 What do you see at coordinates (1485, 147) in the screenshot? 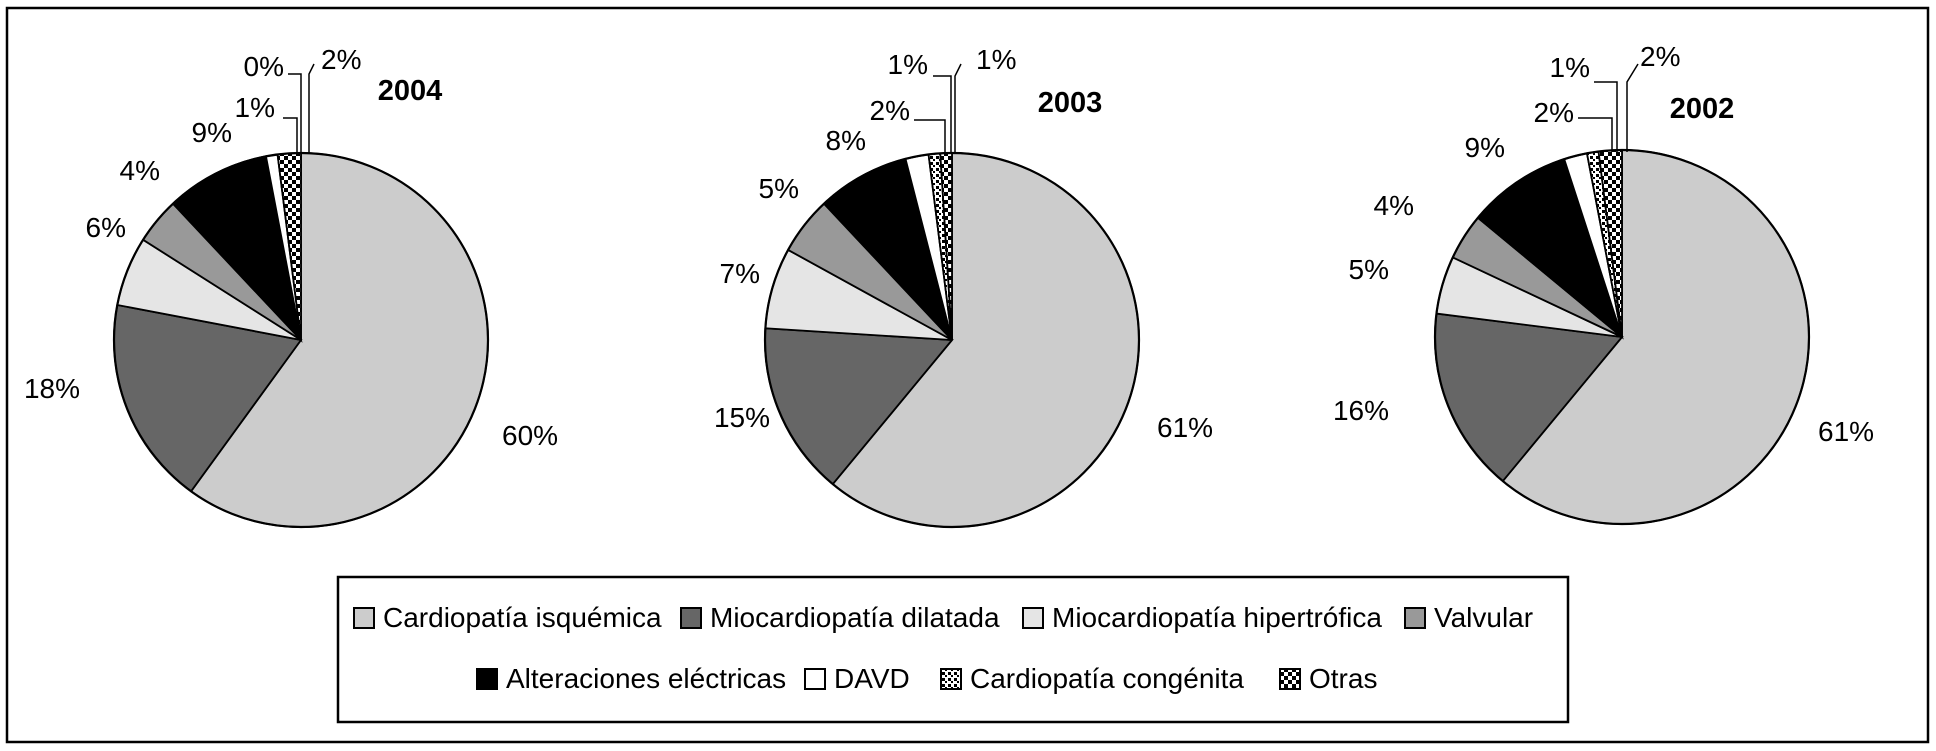
I see `data-label-2002-alteraciones-electricas: 9%` at bounding box center [1485, 147].